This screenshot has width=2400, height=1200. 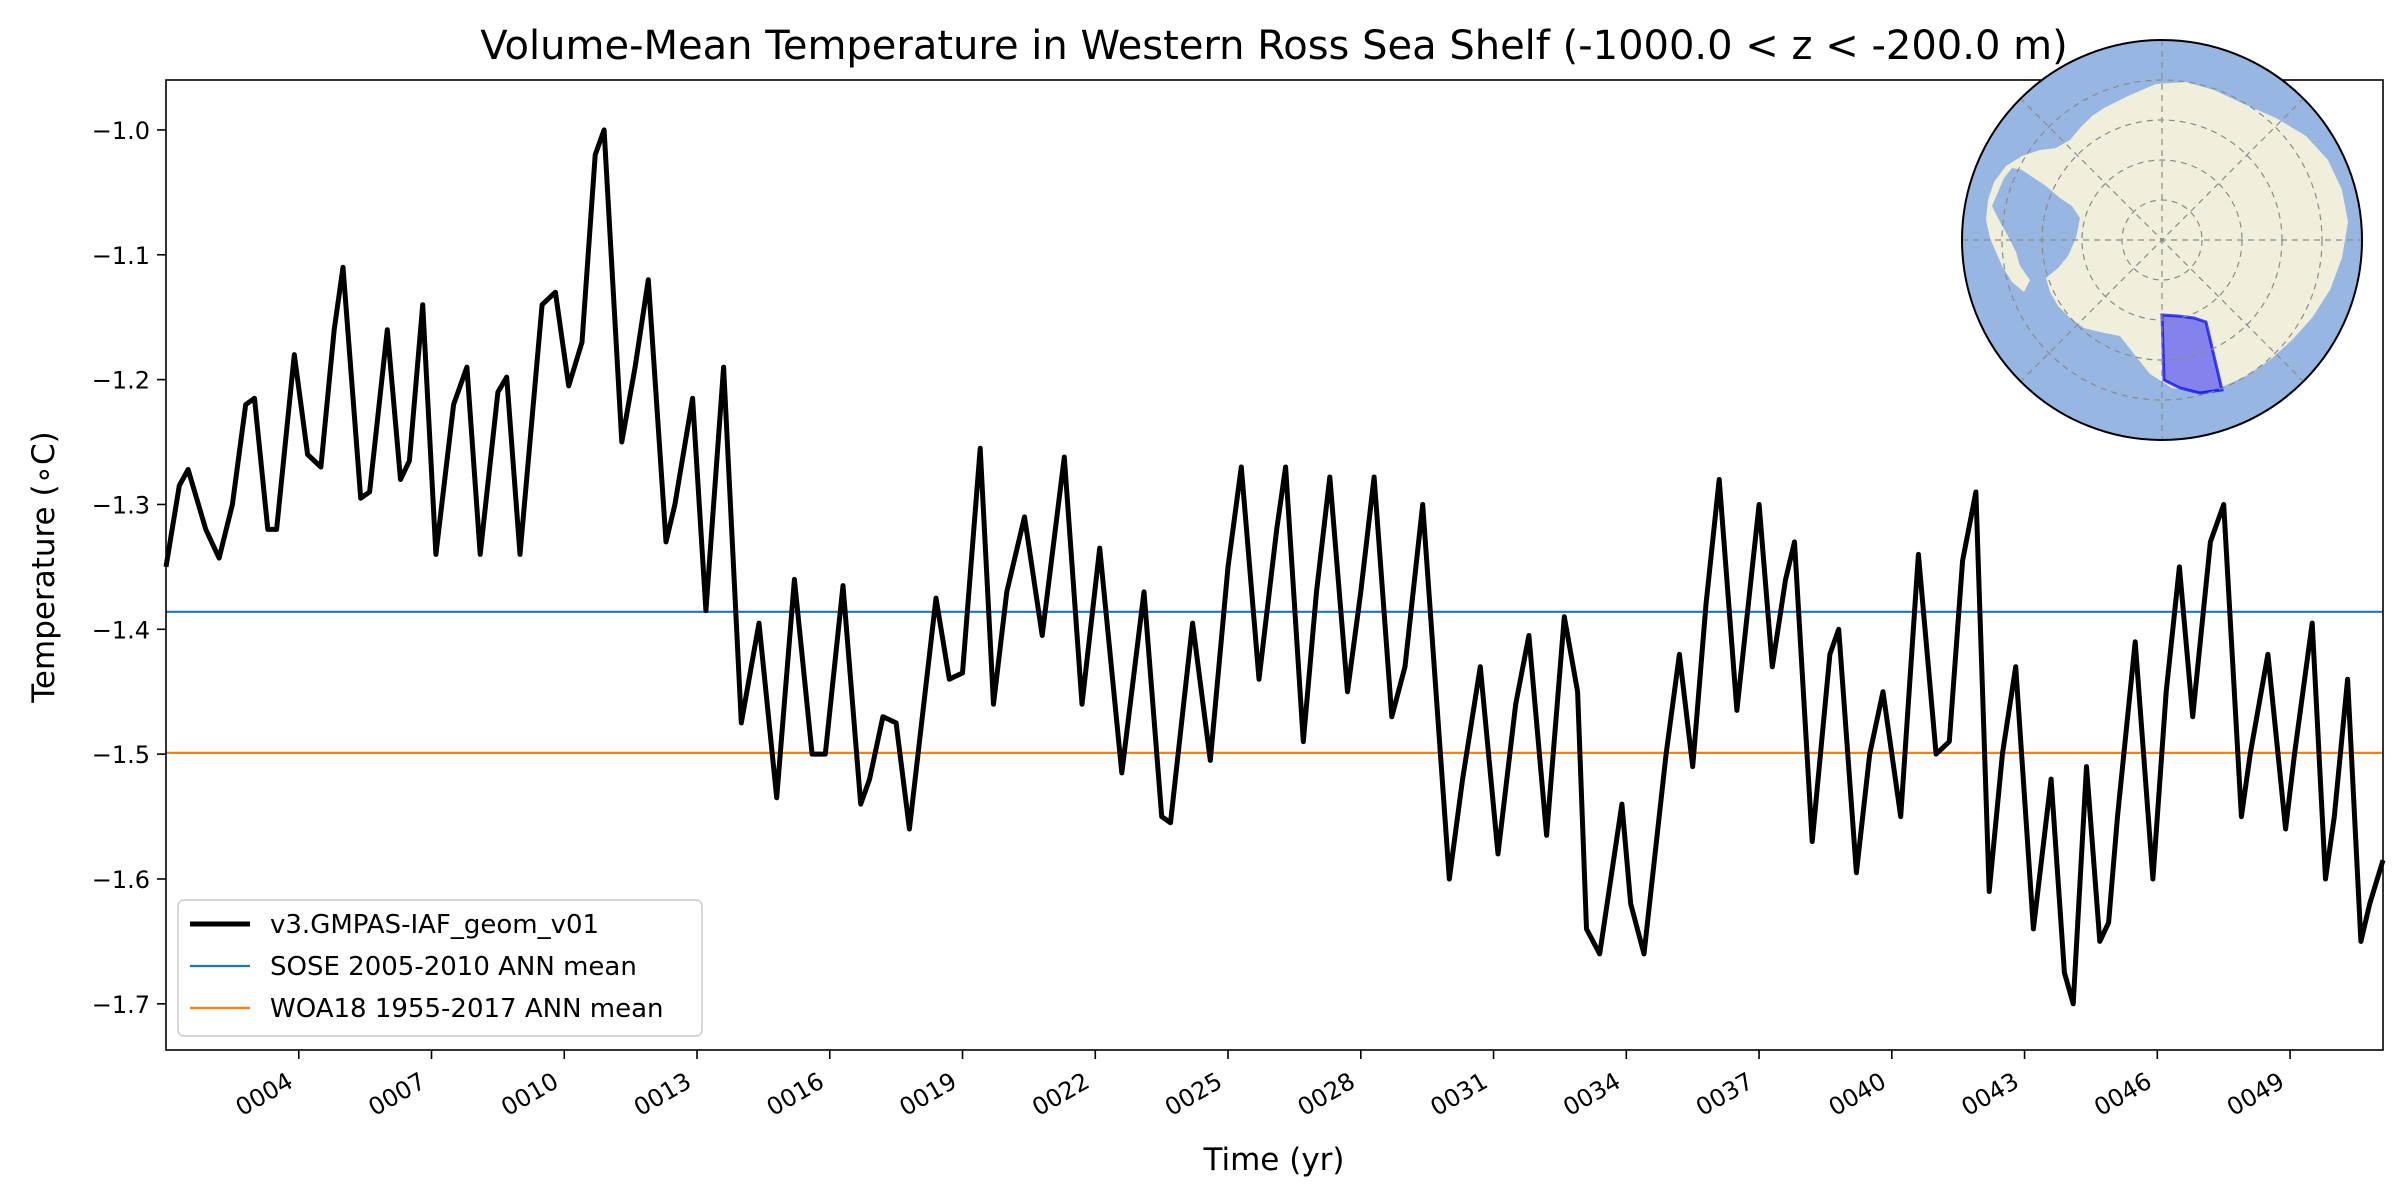 I want to click on map-boundary, so click(x=2162, y=240).